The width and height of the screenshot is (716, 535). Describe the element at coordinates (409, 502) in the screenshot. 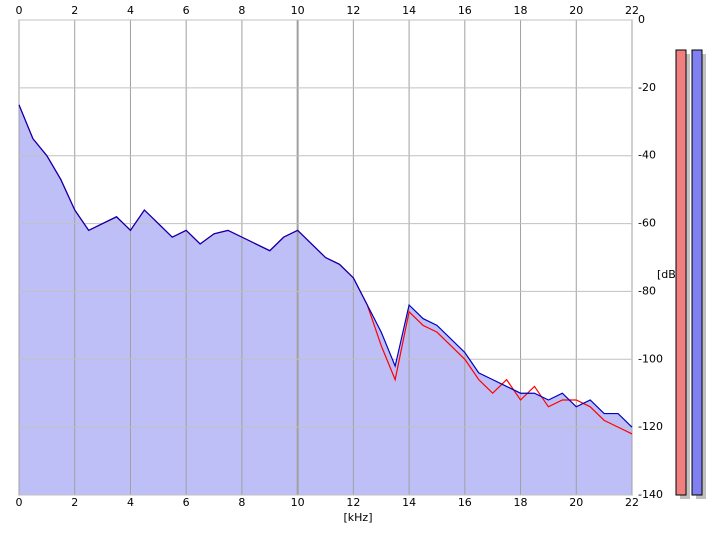

I see `x-tick-label: 14` at that location.